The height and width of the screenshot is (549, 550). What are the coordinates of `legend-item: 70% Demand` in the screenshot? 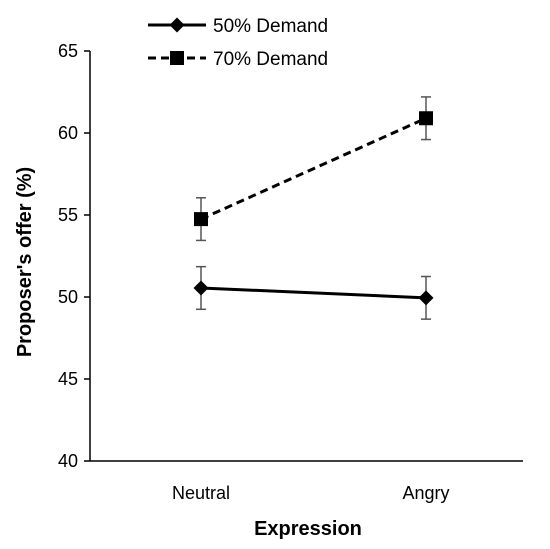 It's located at (238, 59).